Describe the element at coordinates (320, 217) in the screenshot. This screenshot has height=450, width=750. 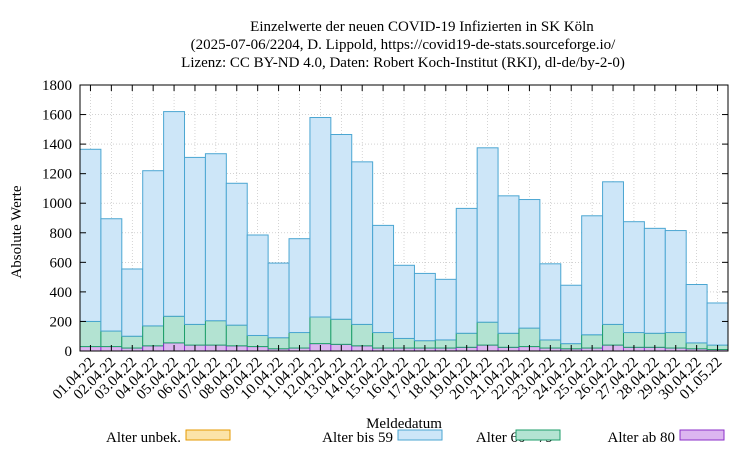
I see `bar-alter-bis-59-12.04.22` at that location.